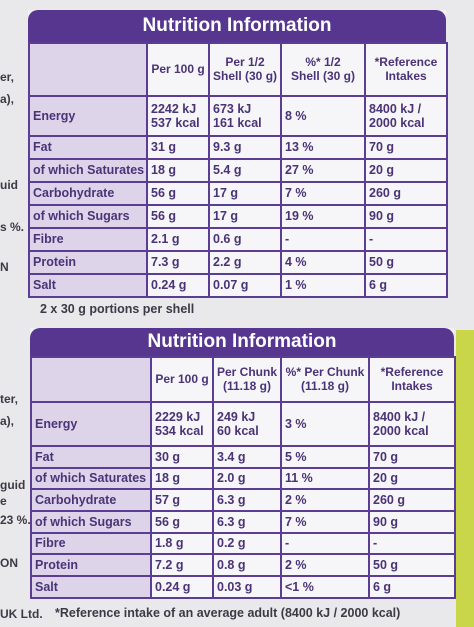 This screenshot has height=627, width=474. I want to click on nutrient-value: 19 %, so click(323, 216).